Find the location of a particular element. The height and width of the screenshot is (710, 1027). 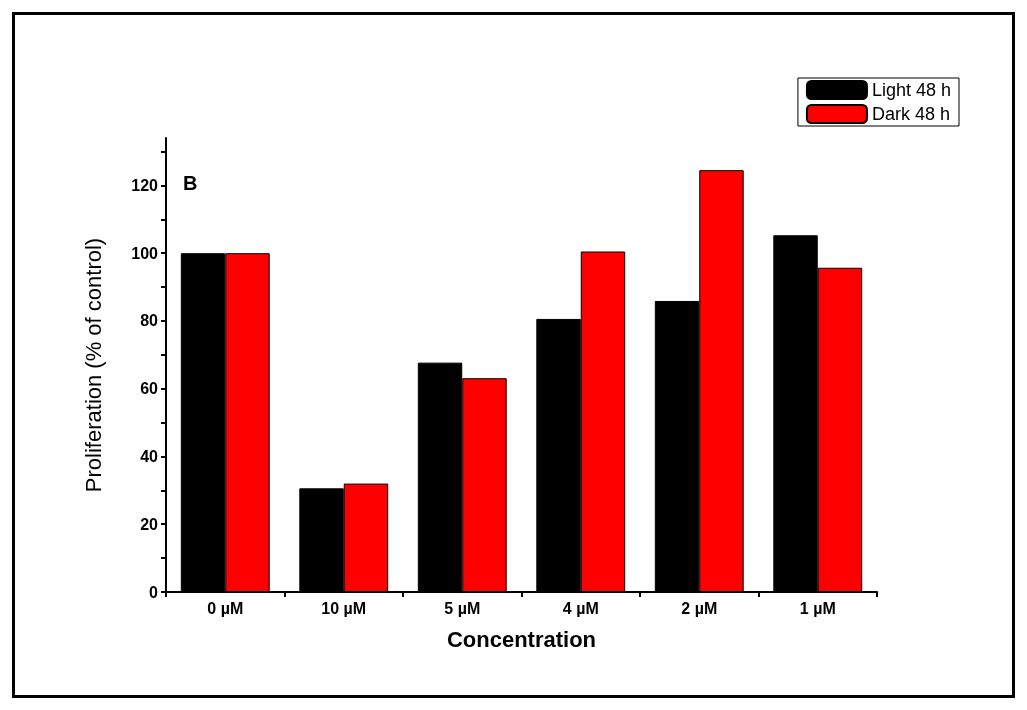

x-tick-label: 5 µM is located at coordinates (462, 608).